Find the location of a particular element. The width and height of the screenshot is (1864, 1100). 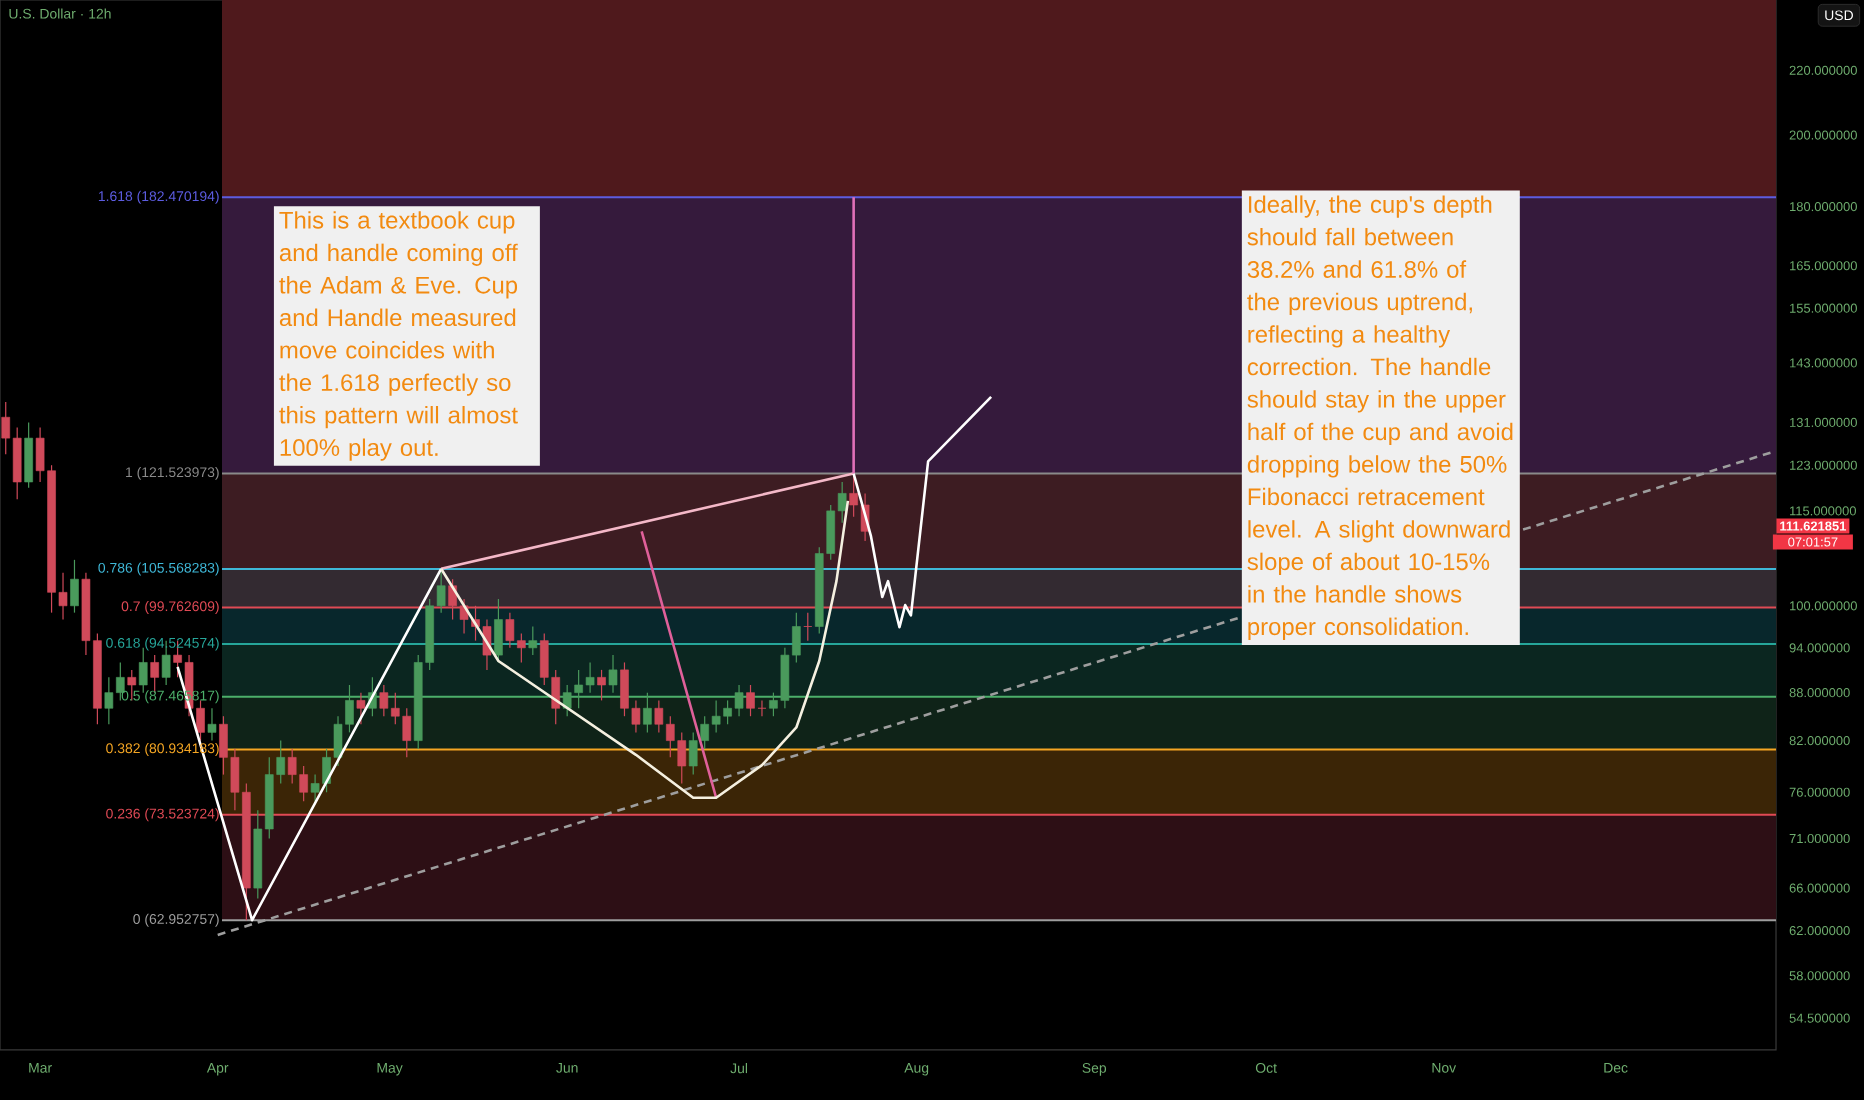

annotation: This is a textbook cup and handle coming off the Adam & Eve. Cup and Handle measured move coincides with the 1.618 perfectly so this pattern will almost 100% play out. is located at coordinates (398, 336).